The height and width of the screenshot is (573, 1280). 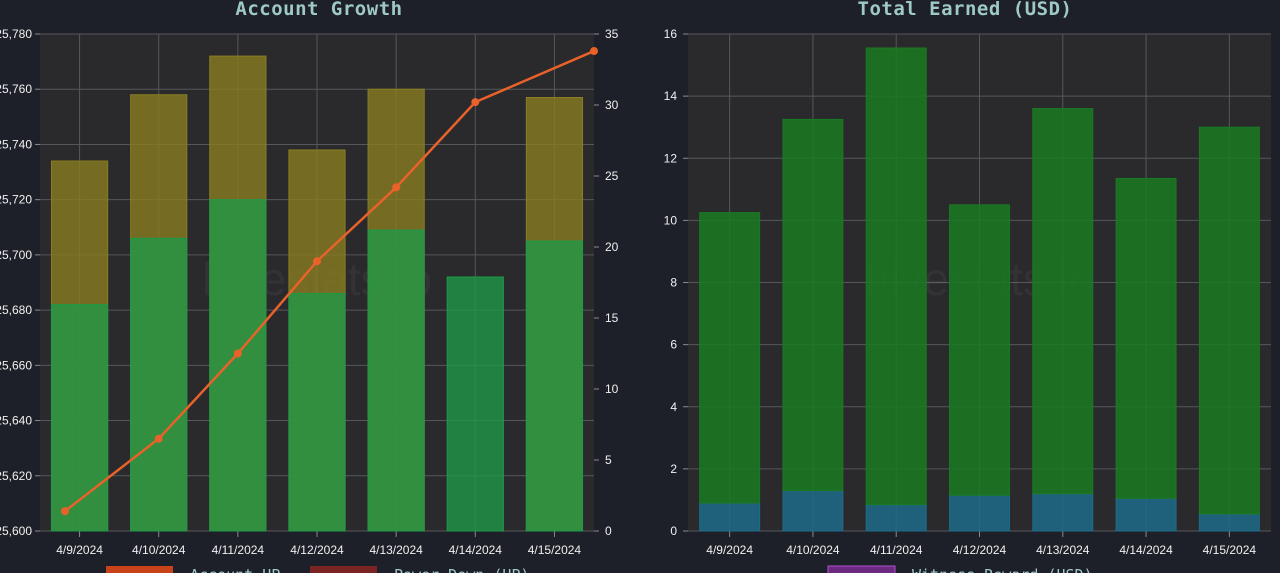 What do you see at coordinates (608, 531) in the screenshot?
I see `y2-tick-label: 0` at bounding box center [608, 531].